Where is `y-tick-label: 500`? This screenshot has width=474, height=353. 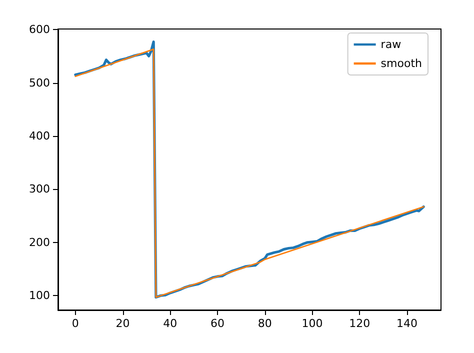
y-tick-label: 500 is located at coordinates (39, 83).